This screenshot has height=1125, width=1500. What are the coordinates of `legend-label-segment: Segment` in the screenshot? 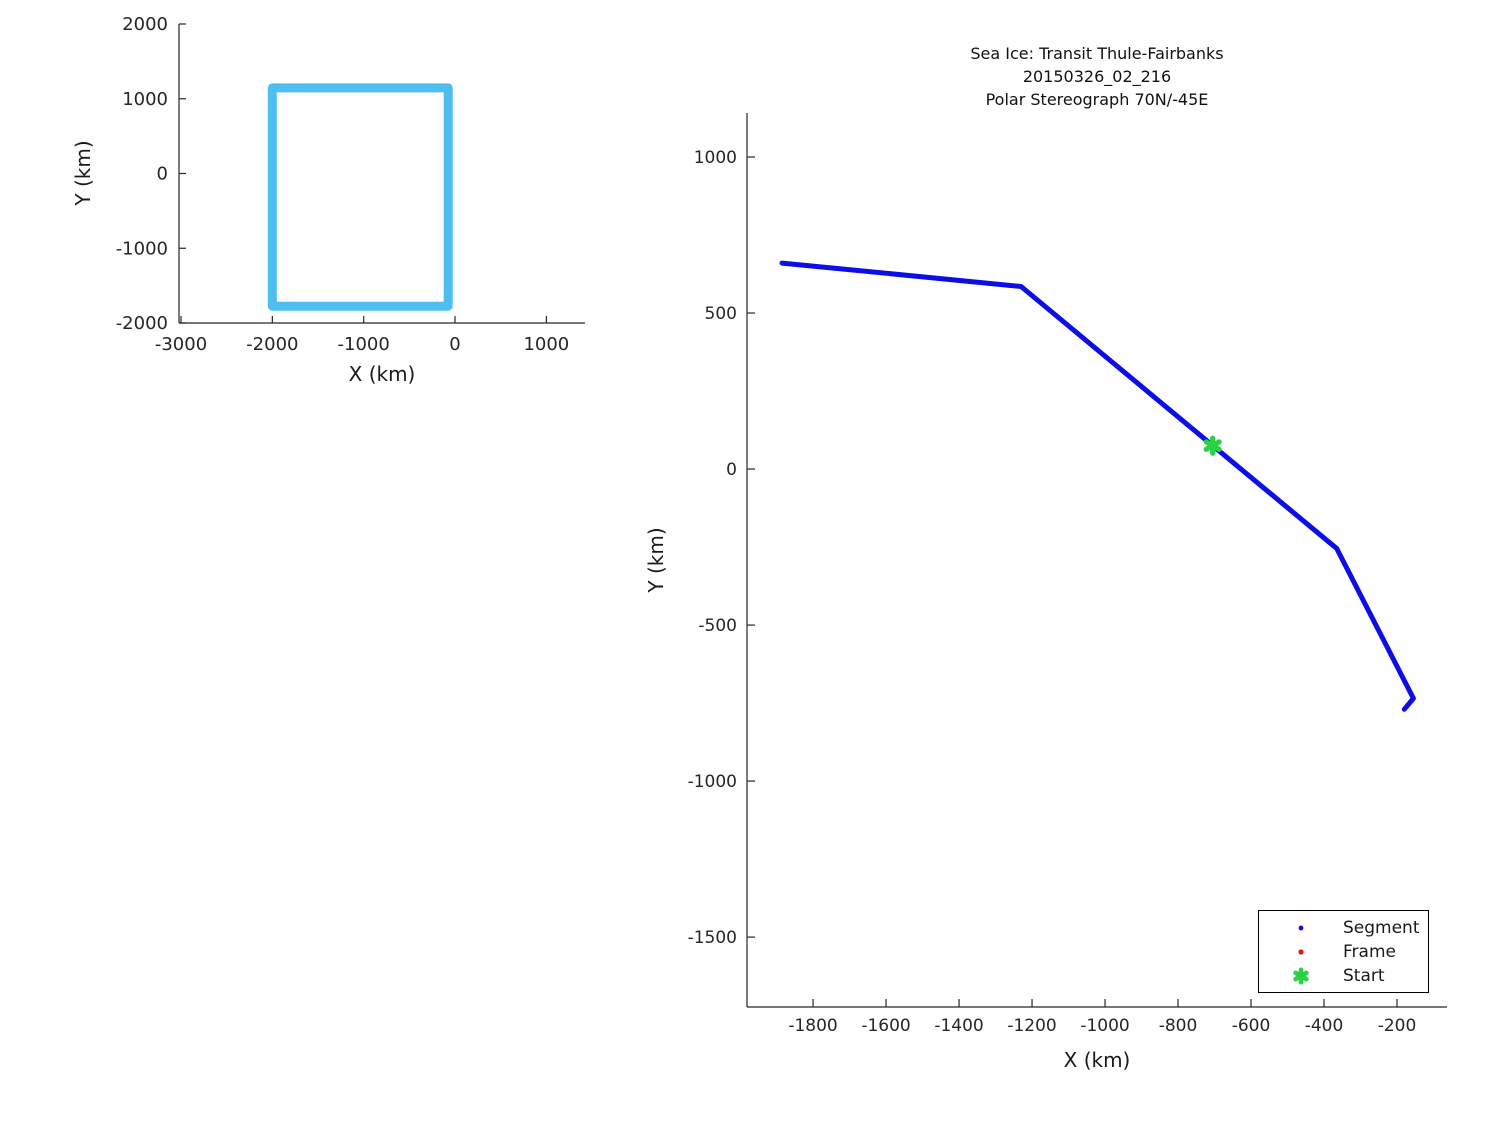 It's located at (1381, 928).